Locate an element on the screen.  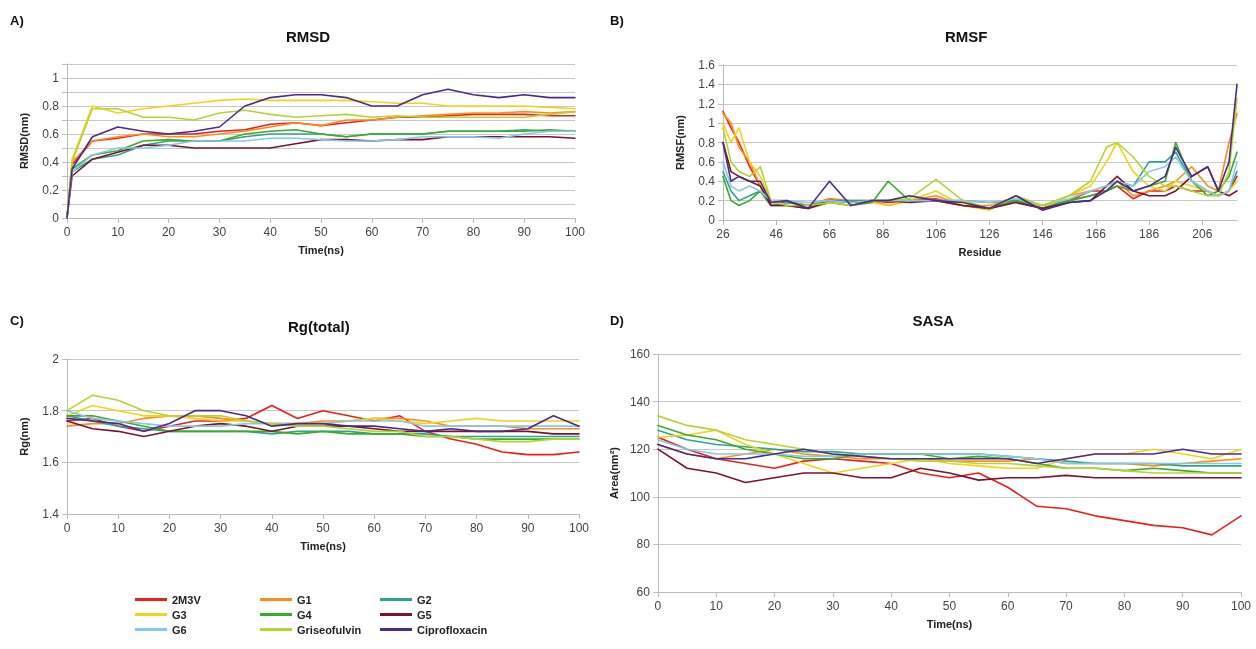
text: B) is located at coordinates (617, 20).